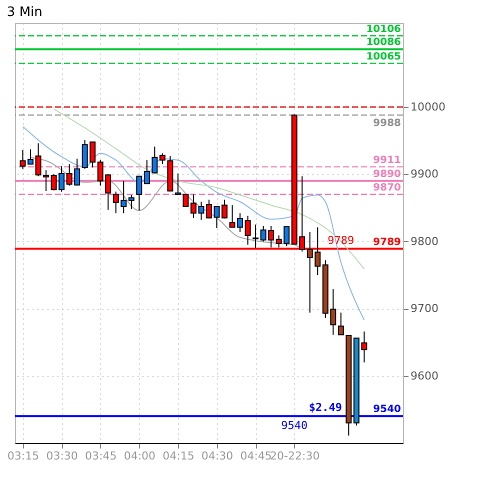  What do you see at coordinates (294, 425) in the screenshot?
I see `annotation: 9540` at bounding box center [294, 425].